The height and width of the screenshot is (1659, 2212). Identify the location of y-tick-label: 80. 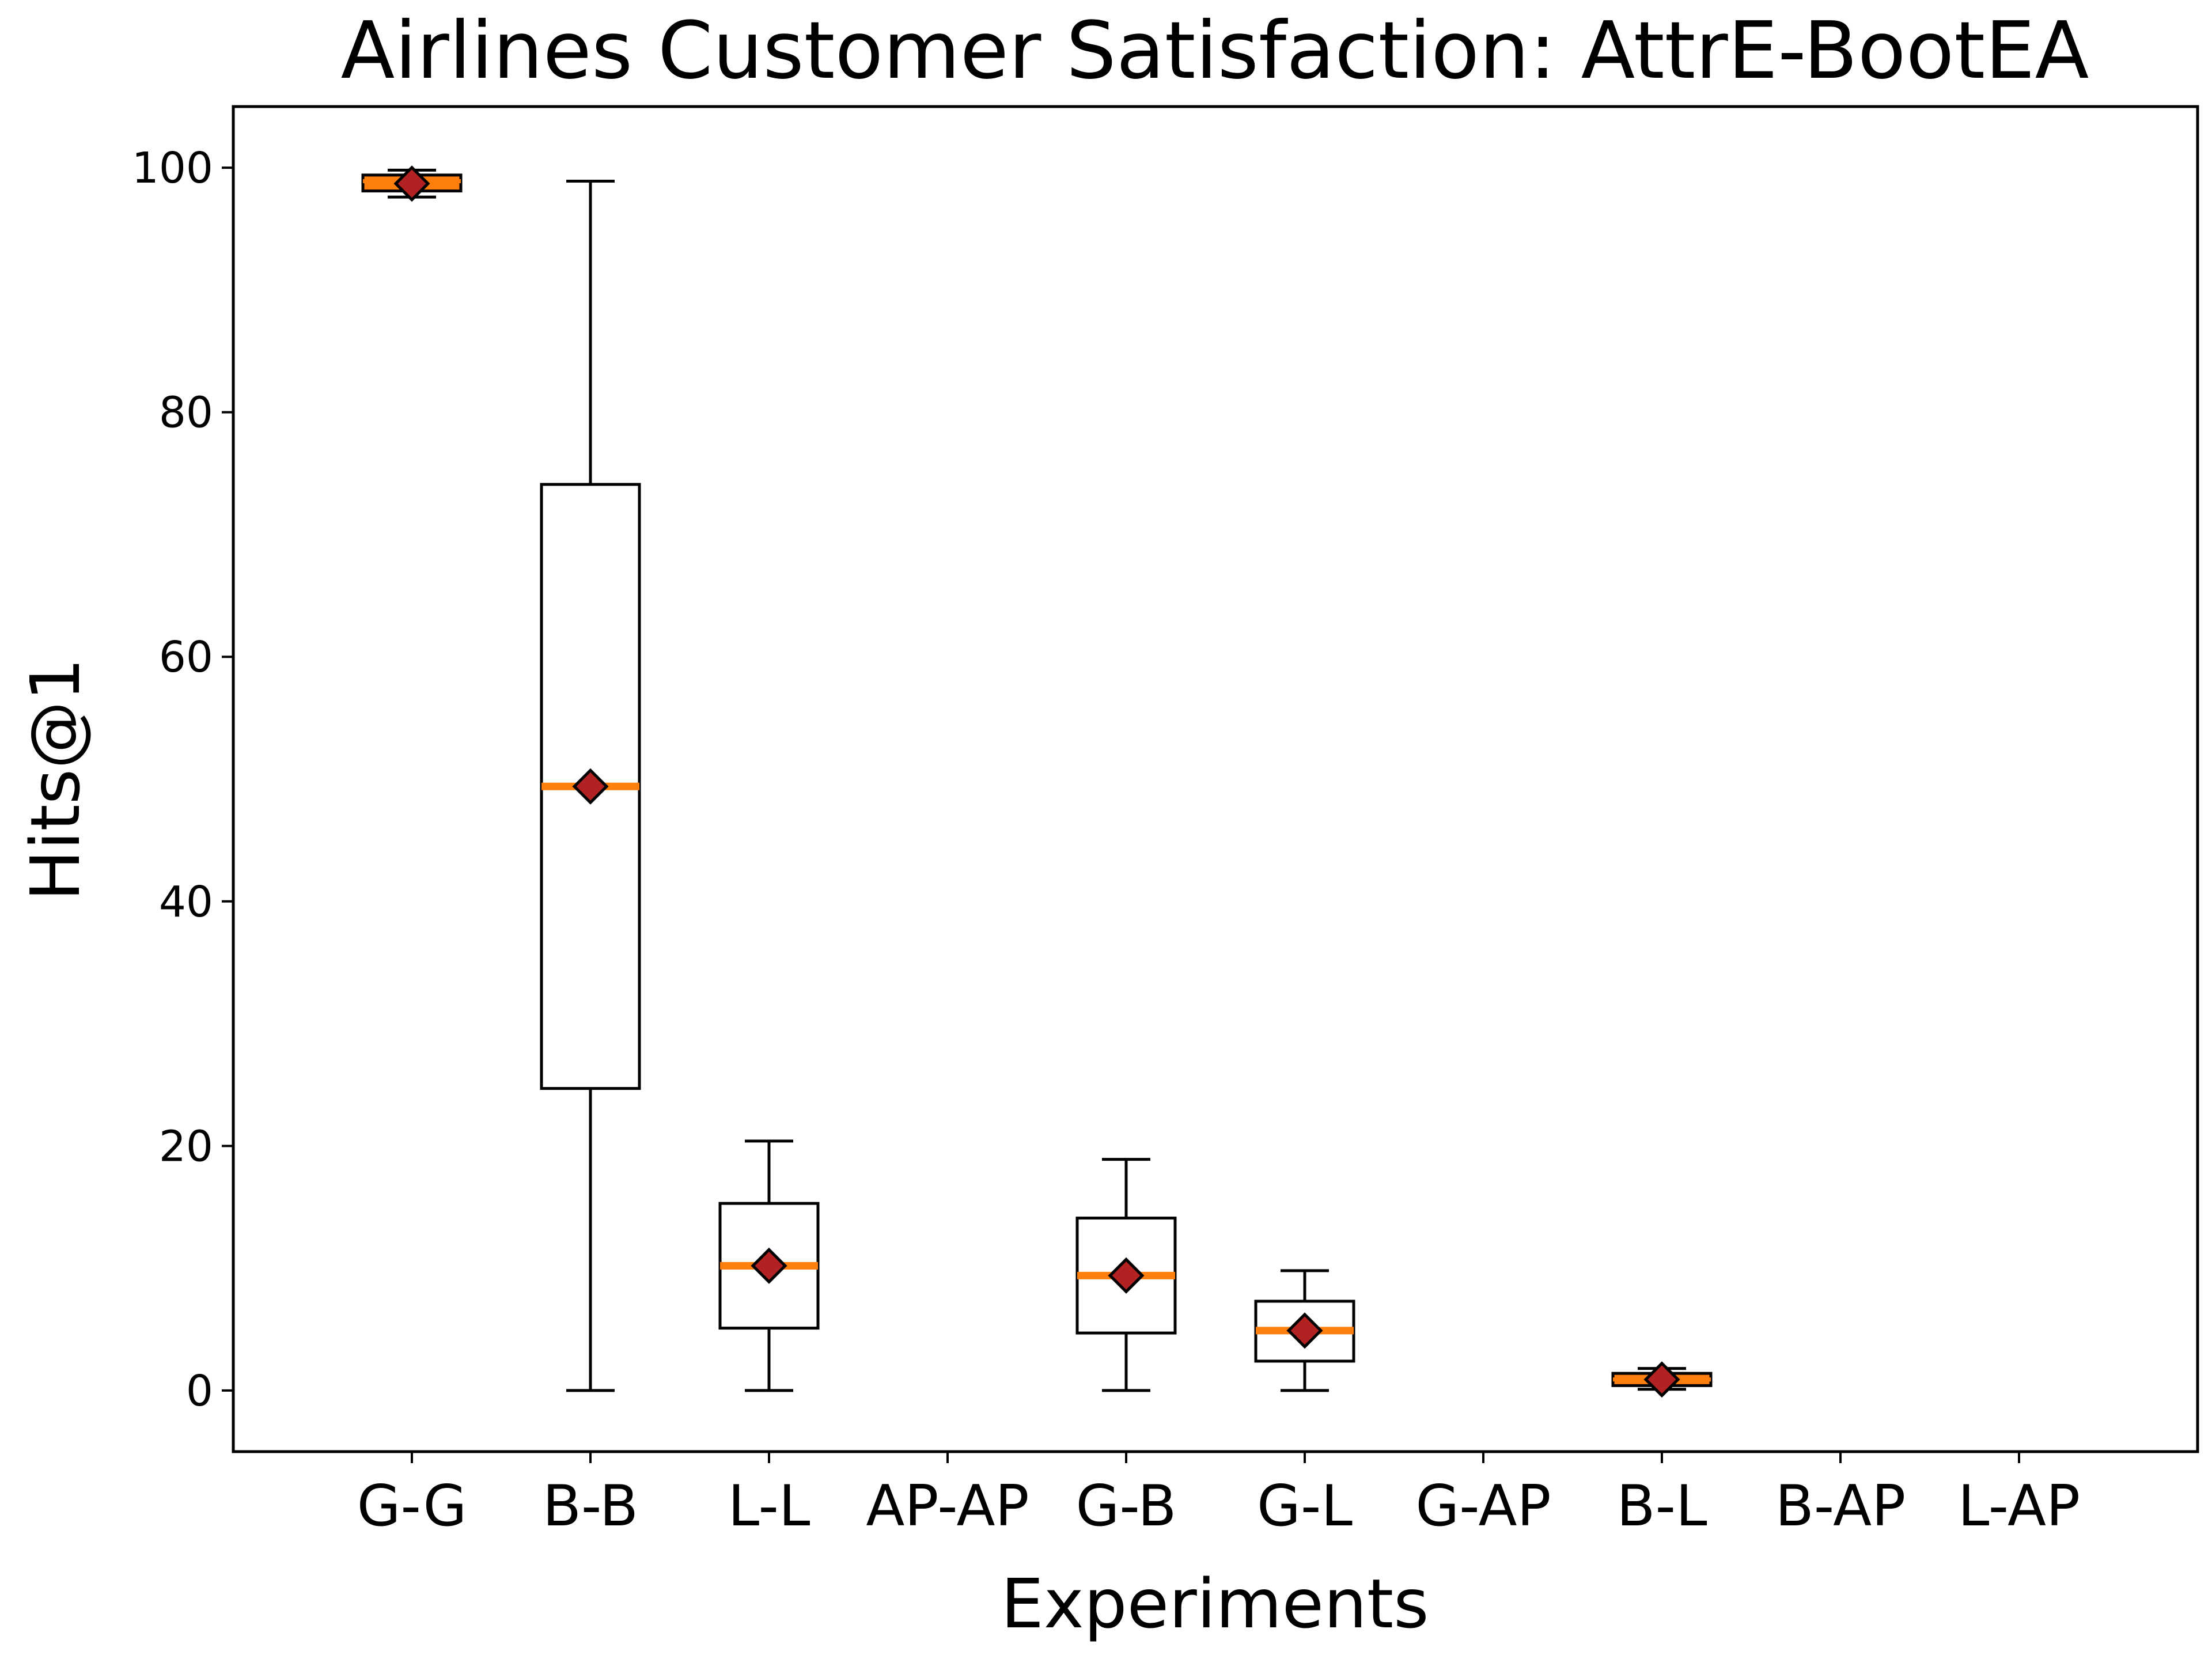
(186, 413).